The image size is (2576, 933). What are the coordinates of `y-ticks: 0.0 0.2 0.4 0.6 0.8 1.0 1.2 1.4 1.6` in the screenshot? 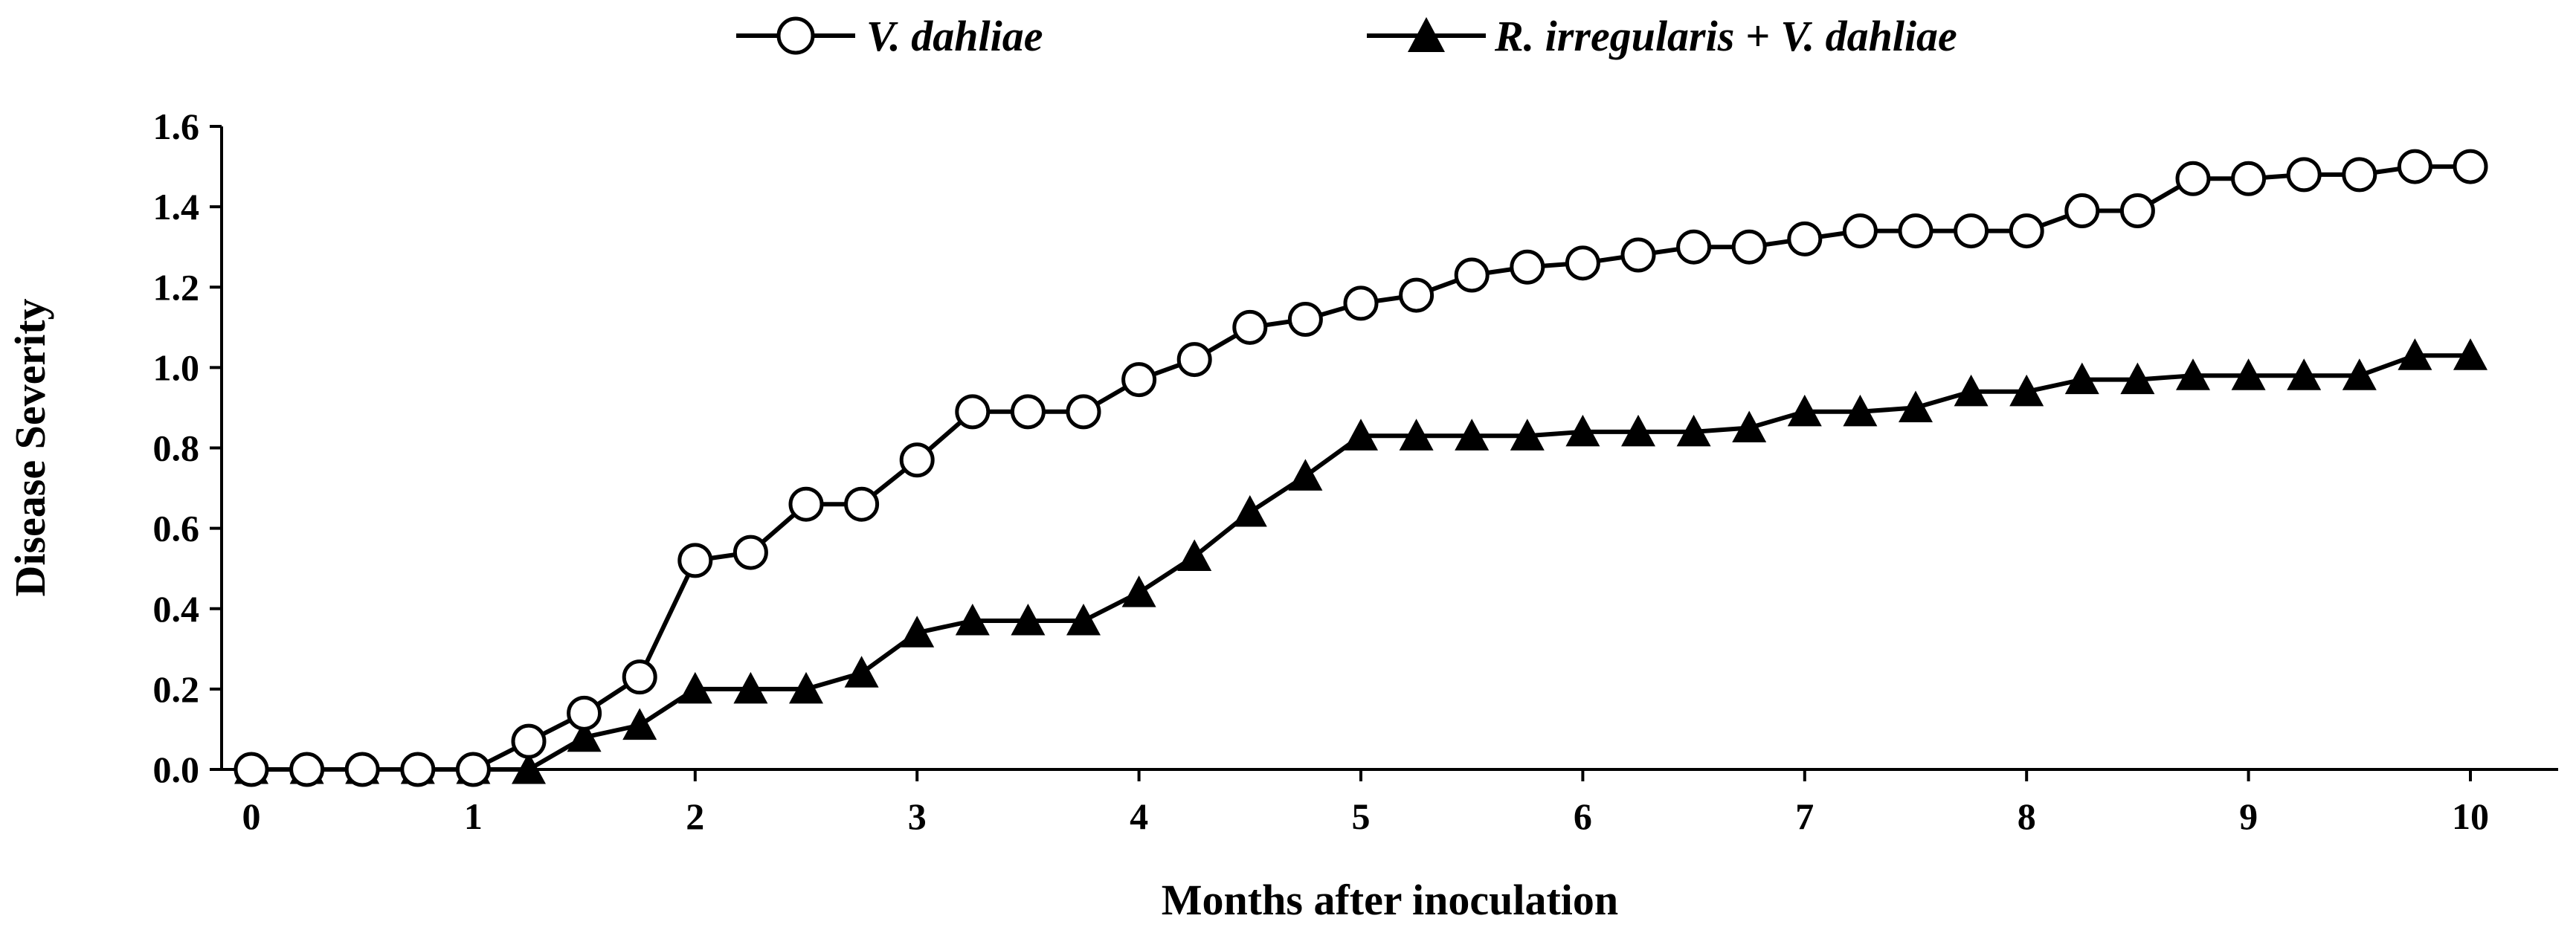 It's located at (187, 448).